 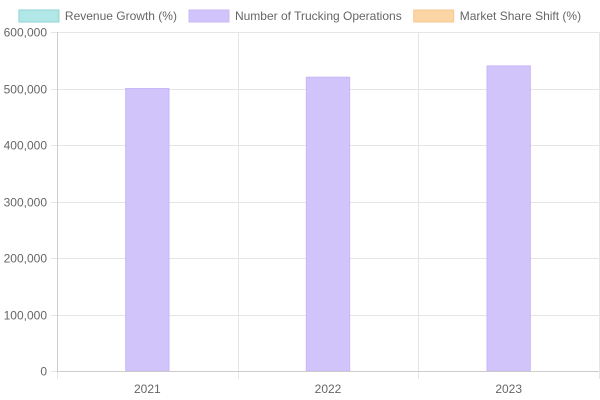 What do you see at coordinates (26, 90) in the screenshot?
I see `y-tick-label: 500,000` at bounding box center [26, 90].